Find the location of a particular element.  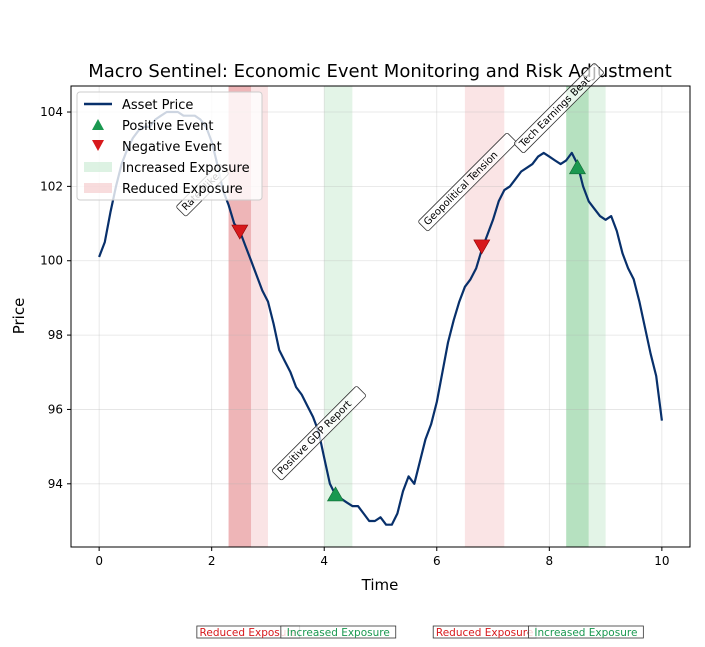

legend-negative-swatch is located at coordinates (98, 145).